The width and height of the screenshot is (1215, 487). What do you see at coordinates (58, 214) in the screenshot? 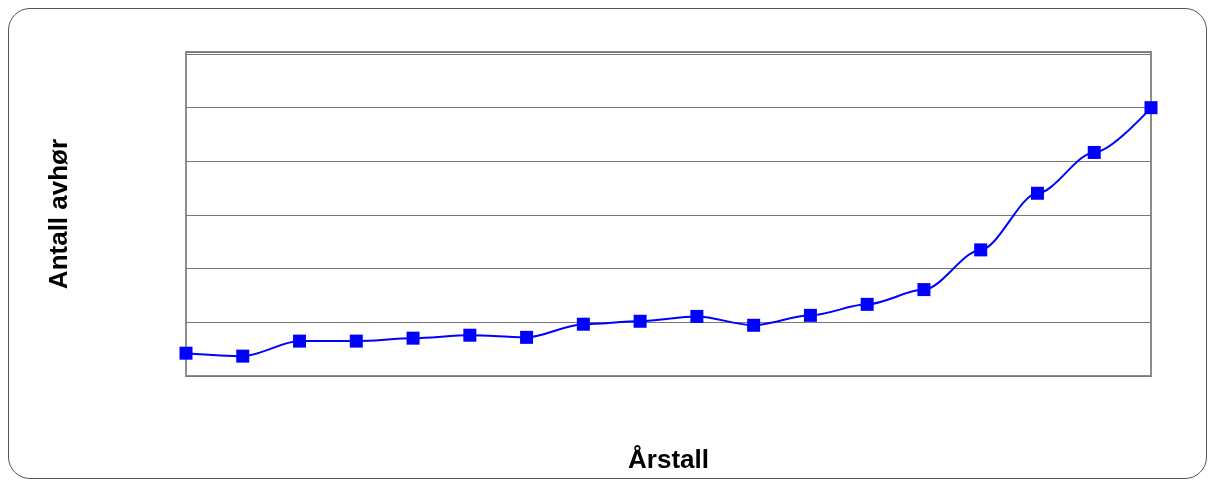
I see `y-axis-title: Antall avhør` at bounding box center [58, 214].